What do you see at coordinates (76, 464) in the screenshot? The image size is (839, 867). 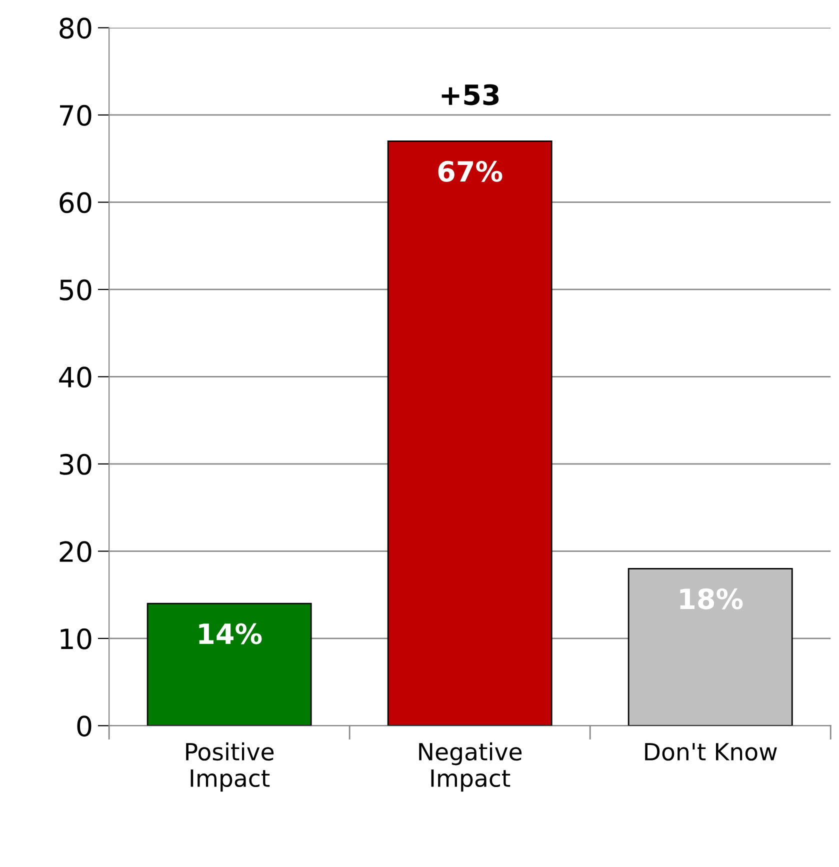 I see `y-tick-label: 30` at bounding box center [76, 464].